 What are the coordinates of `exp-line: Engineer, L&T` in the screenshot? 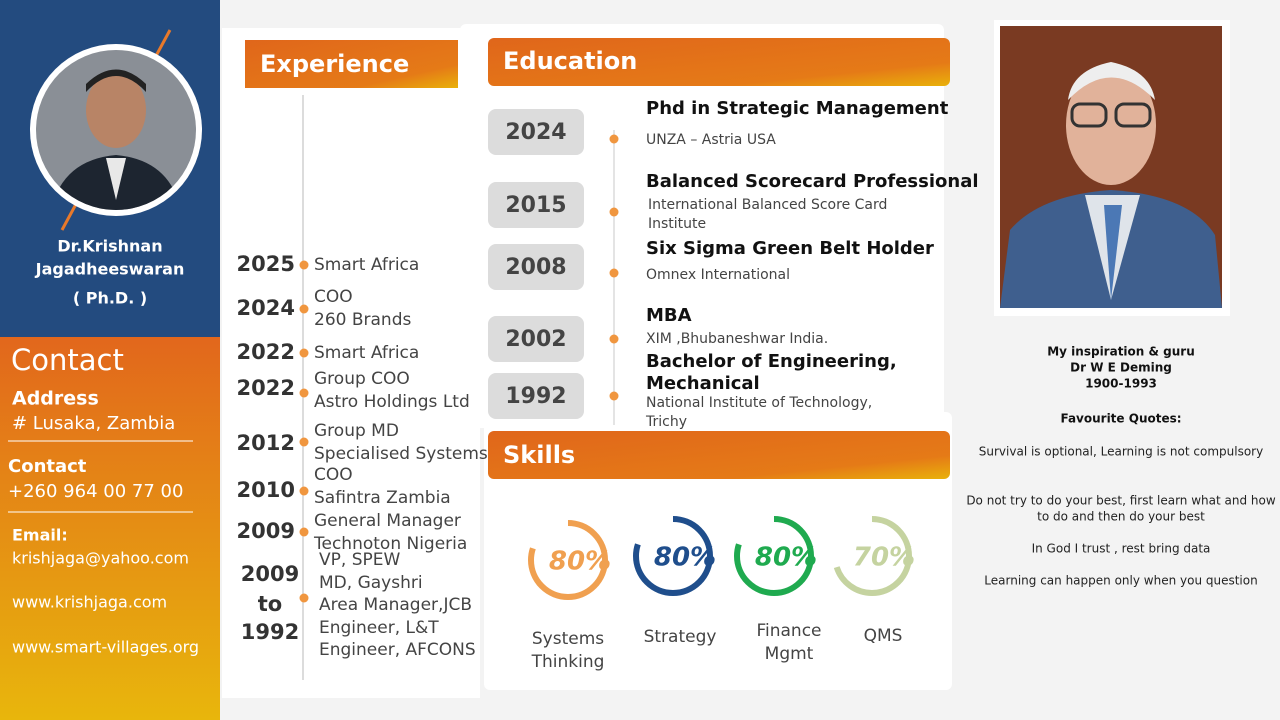 It's located at (379, 628).